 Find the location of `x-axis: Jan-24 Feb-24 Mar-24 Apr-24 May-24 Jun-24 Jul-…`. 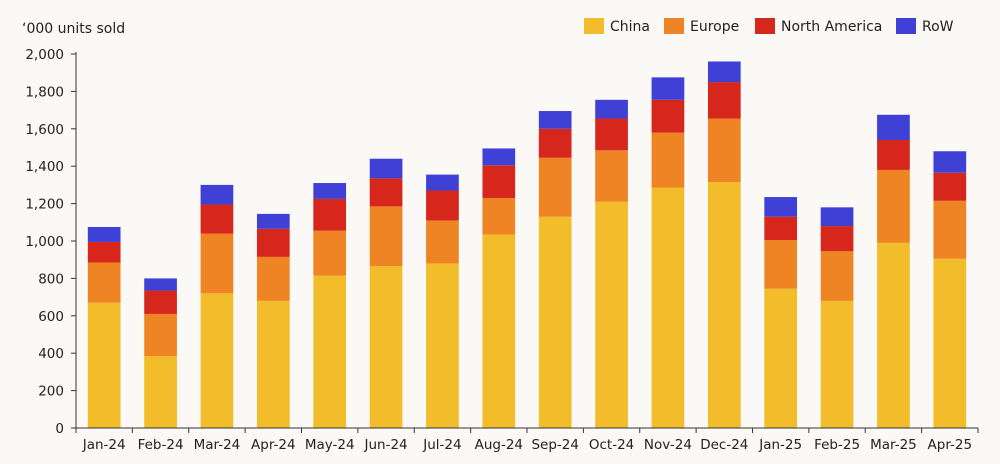

x-axis: Jan-24 Feb-24 Mar-24 Apr-24 May-24 Jun-24 Jul-… is located at coordinates (527, 440).